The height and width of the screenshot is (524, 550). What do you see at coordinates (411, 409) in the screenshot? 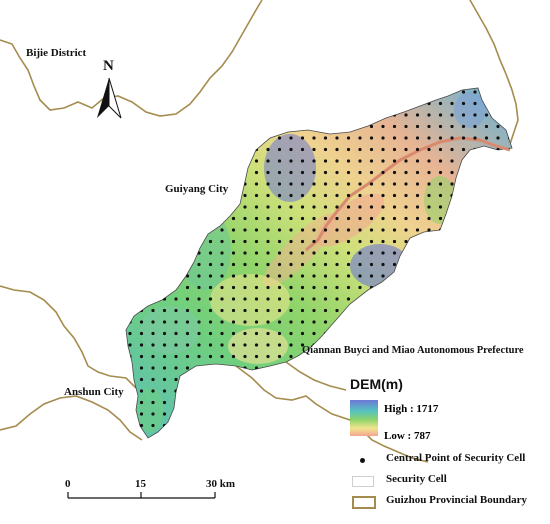
I see `legend-high-value: High : 1717` at bounding box center [411, 409].